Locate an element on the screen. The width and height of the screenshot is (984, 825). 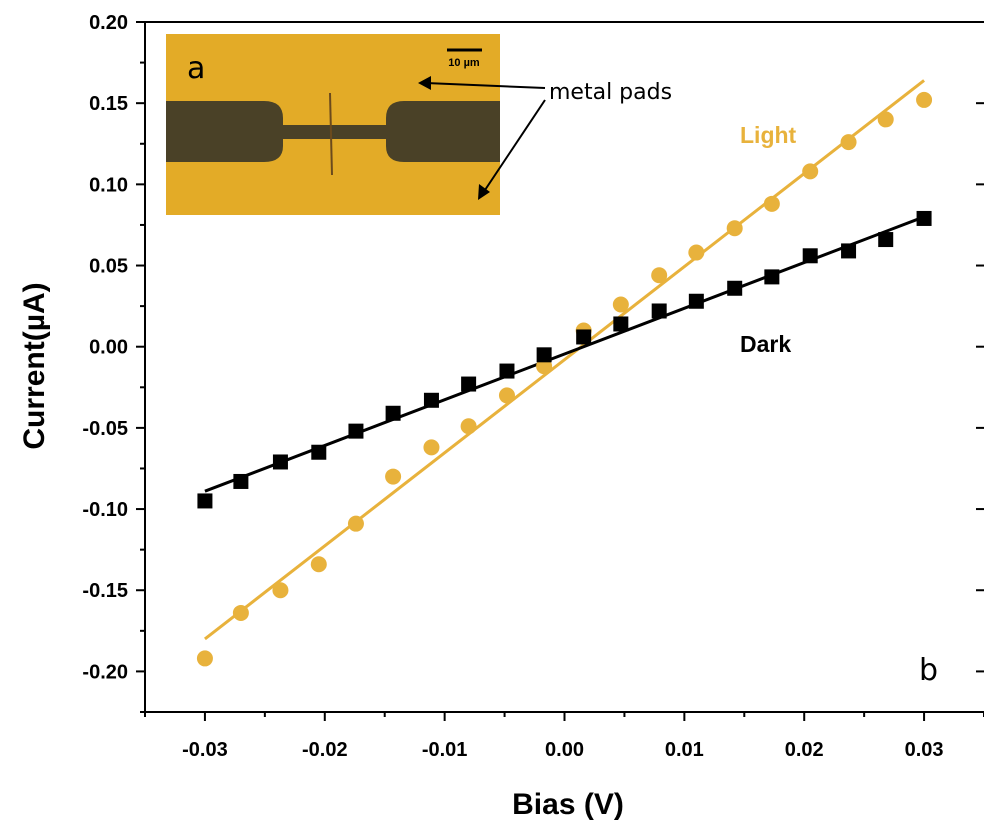
annotation-arrow-upper is located at coordinates (485, 85).